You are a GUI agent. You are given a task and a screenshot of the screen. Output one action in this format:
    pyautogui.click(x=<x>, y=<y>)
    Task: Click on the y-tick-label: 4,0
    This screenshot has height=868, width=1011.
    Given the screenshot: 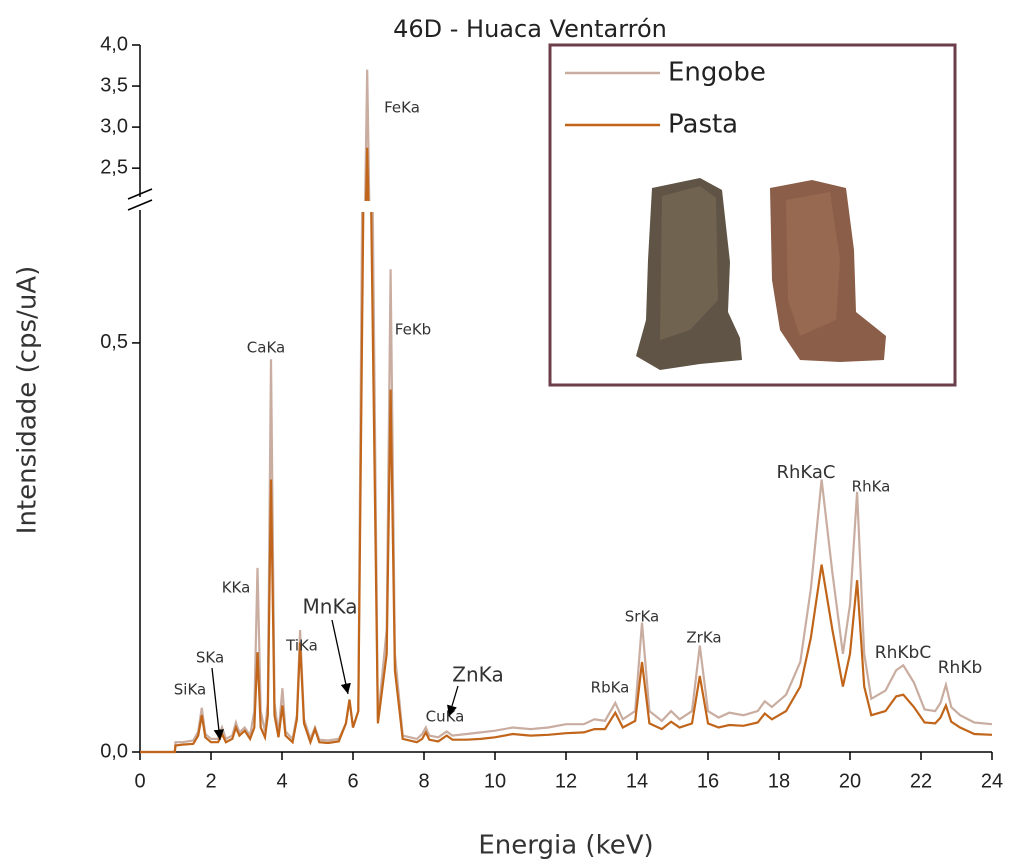 What is the action you would take?
    pyautogui.click(x=114, y=44)
    